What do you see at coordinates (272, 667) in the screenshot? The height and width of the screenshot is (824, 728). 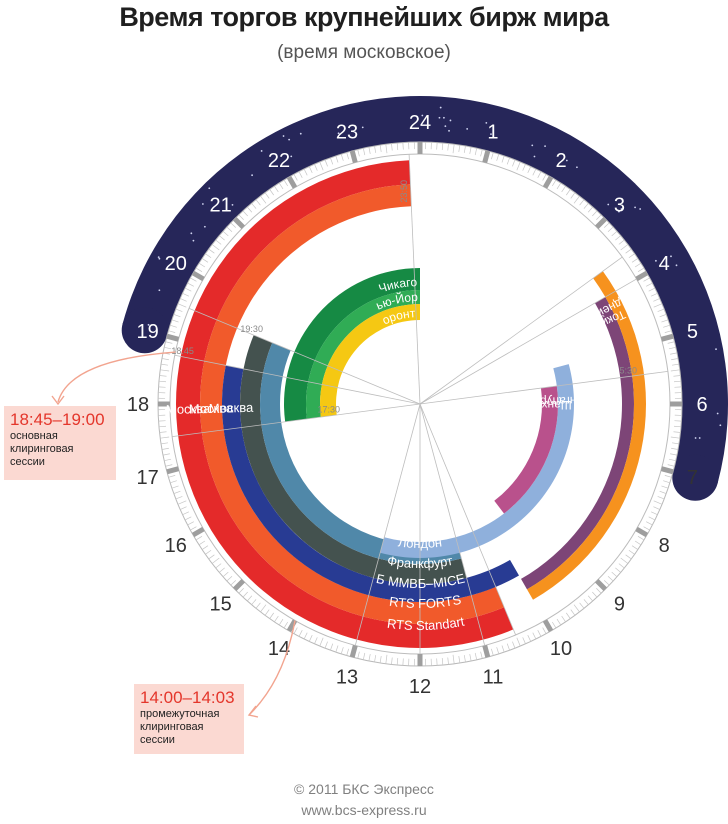 I see `callout-midday-connector` at bounding box center [272, 667].